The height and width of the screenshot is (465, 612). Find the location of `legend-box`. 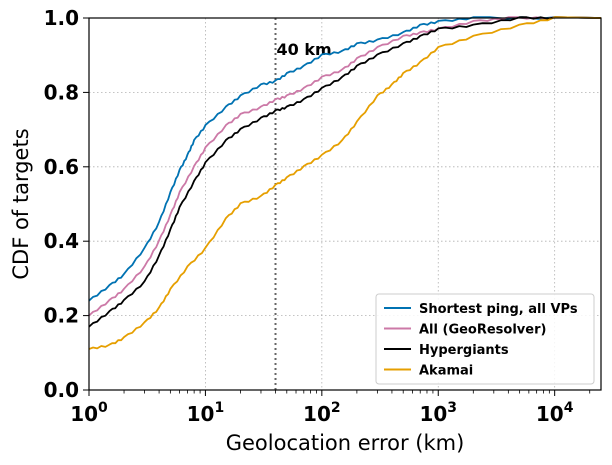

legend-box is located at coordinates (485, 339).